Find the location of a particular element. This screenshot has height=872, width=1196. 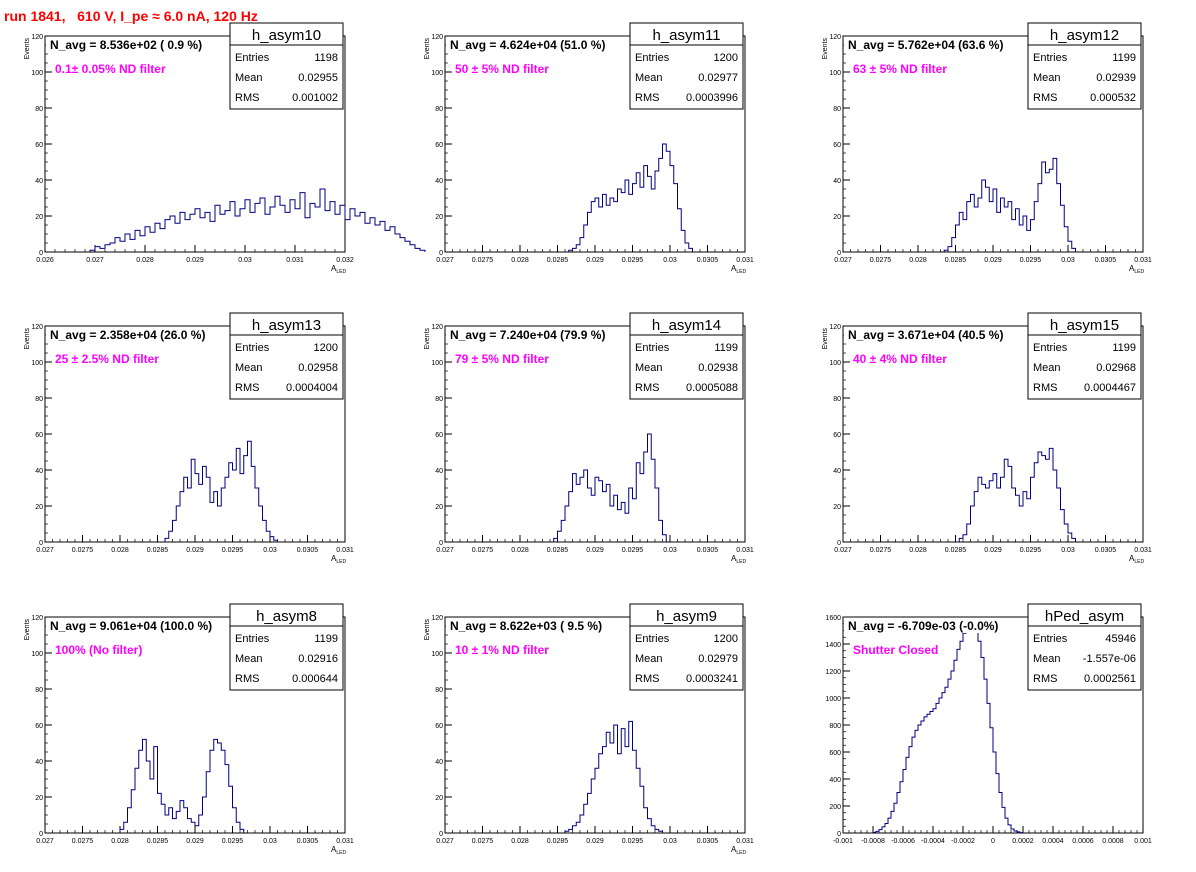

x-tick-label: 0.031 is located at coordinates (745, 550).